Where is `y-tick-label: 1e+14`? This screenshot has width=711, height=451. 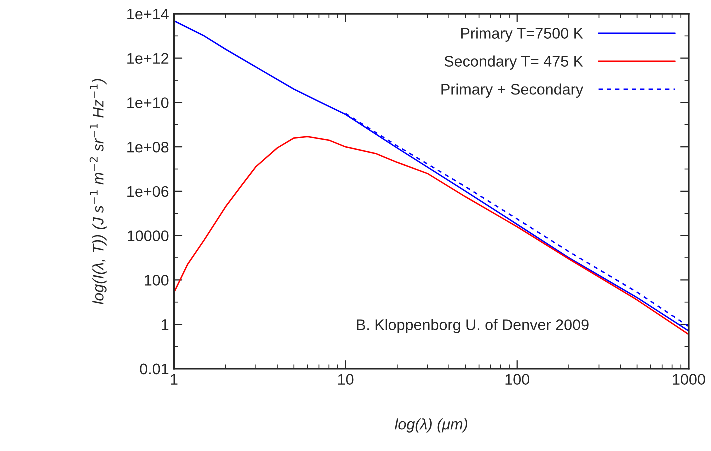
y-tick-label: 1e+14 is located at coordinates (148, 14).